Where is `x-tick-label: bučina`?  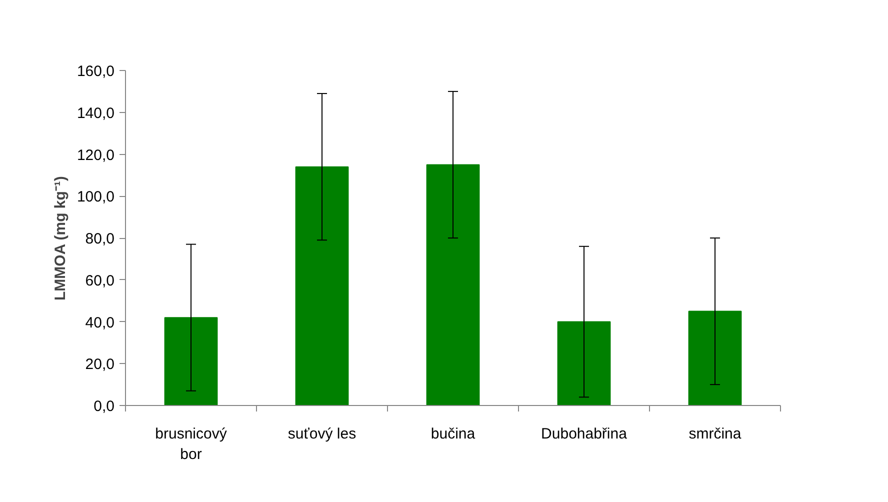
x-tick-label: bučina is located at coordinates (453, 434).